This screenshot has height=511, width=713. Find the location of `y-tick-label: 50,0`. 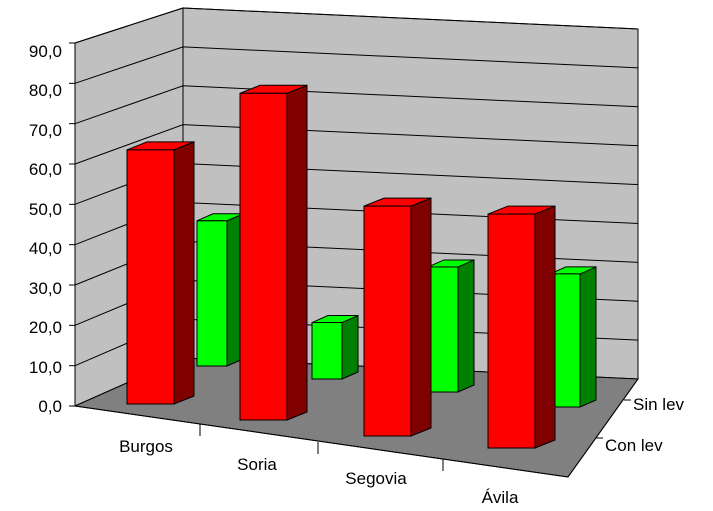

y-tick-label: 50,0 is located at coordinates (45, 209).